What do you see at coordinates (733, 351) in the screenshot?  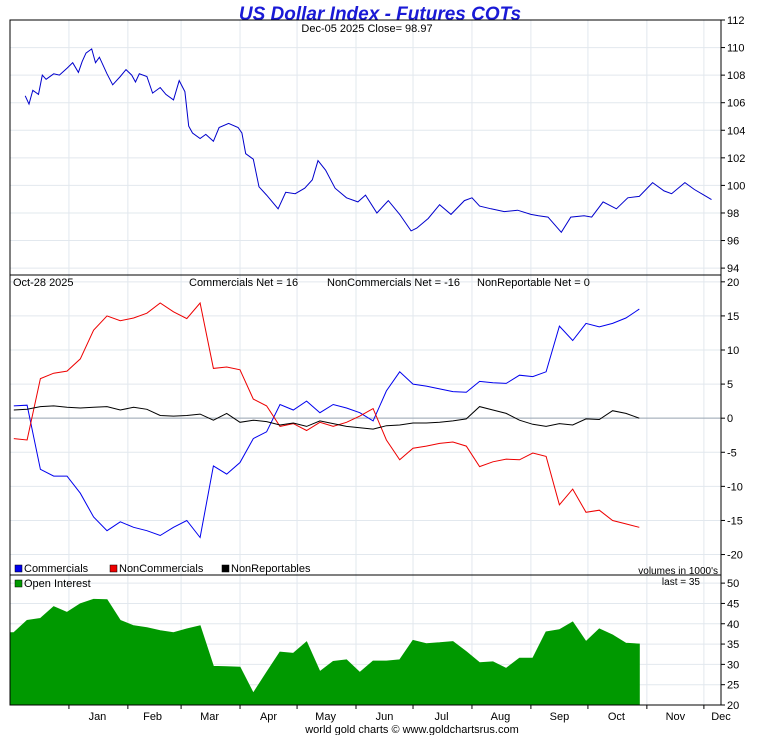 I see `cot-tick-label: 10` at bounding box center [733, 351].